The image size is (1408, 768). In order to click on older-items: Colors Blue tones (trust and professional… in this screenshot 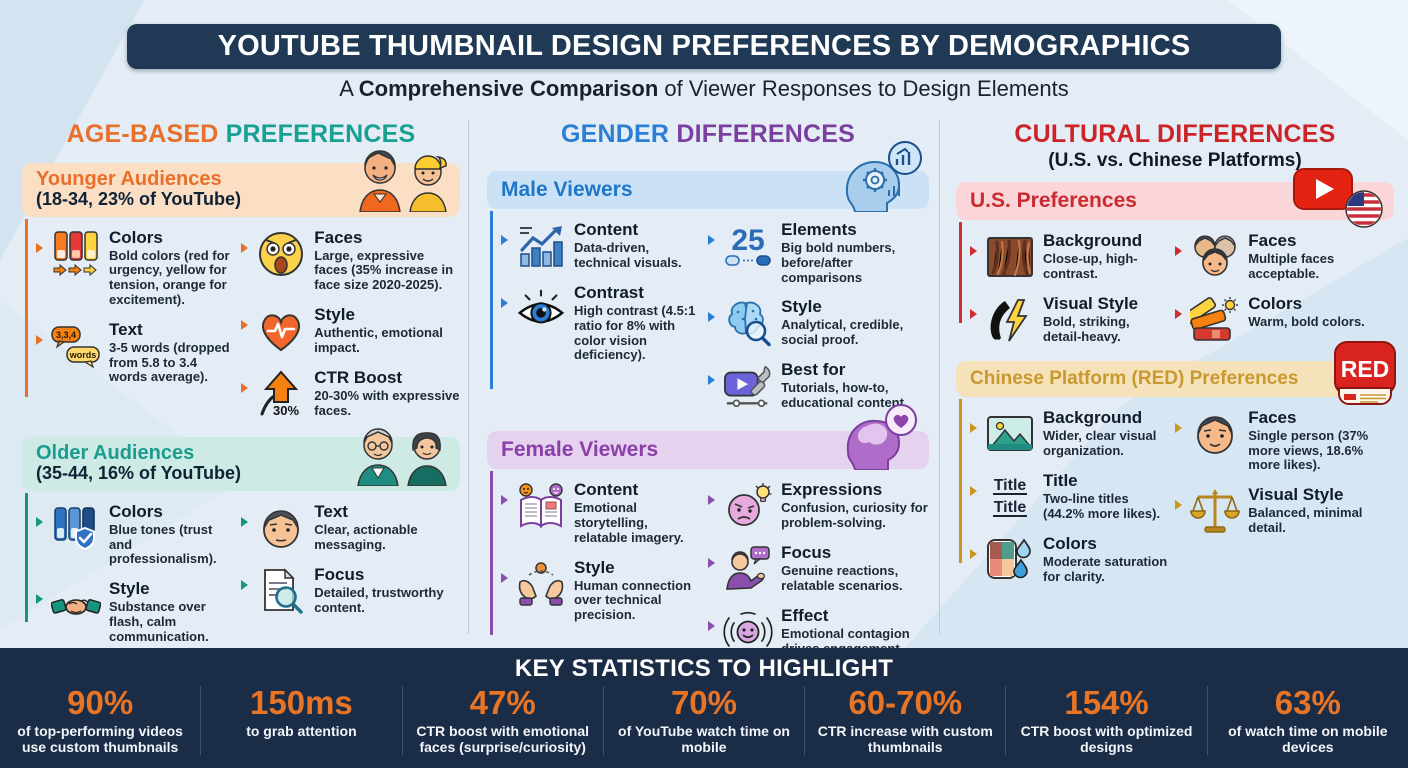, I will do `click(242, 568)`.